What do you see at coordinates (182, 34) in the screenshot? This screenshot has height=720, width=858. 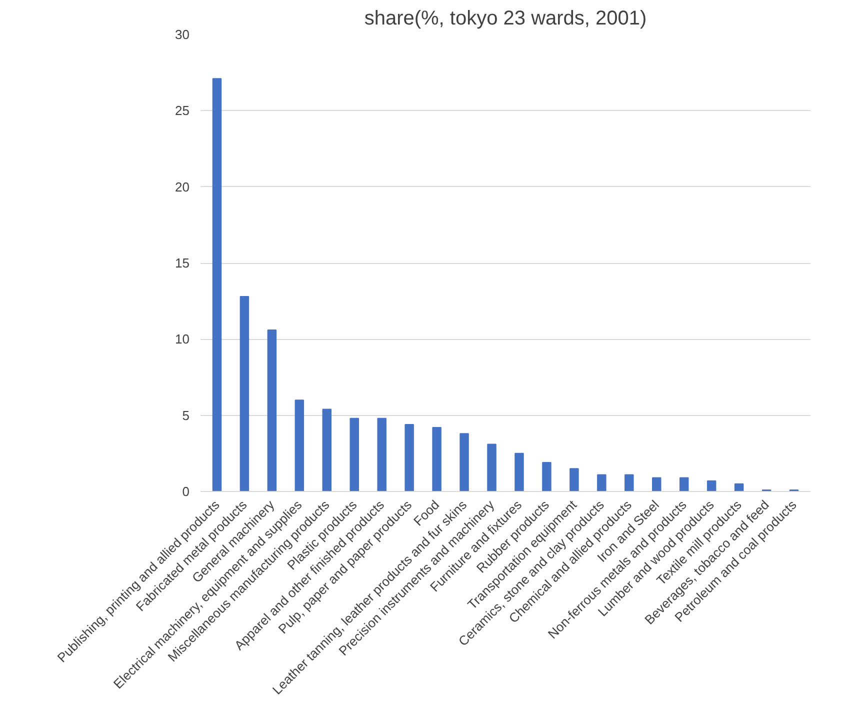 I see `y-tick-label: 30` at bounding box center [182, 34].